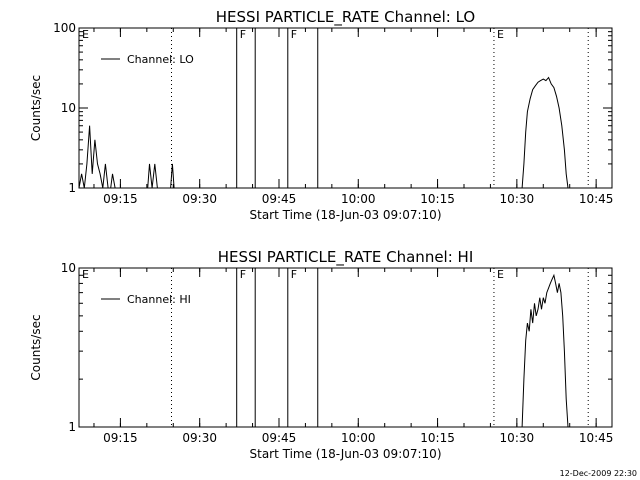 This screenshot has height=480, width=640. What do you see at coordinates (68, 108) in the screenshot?
I see `chart-1-y-tick-label: 10` at bounding box center [68, 108].